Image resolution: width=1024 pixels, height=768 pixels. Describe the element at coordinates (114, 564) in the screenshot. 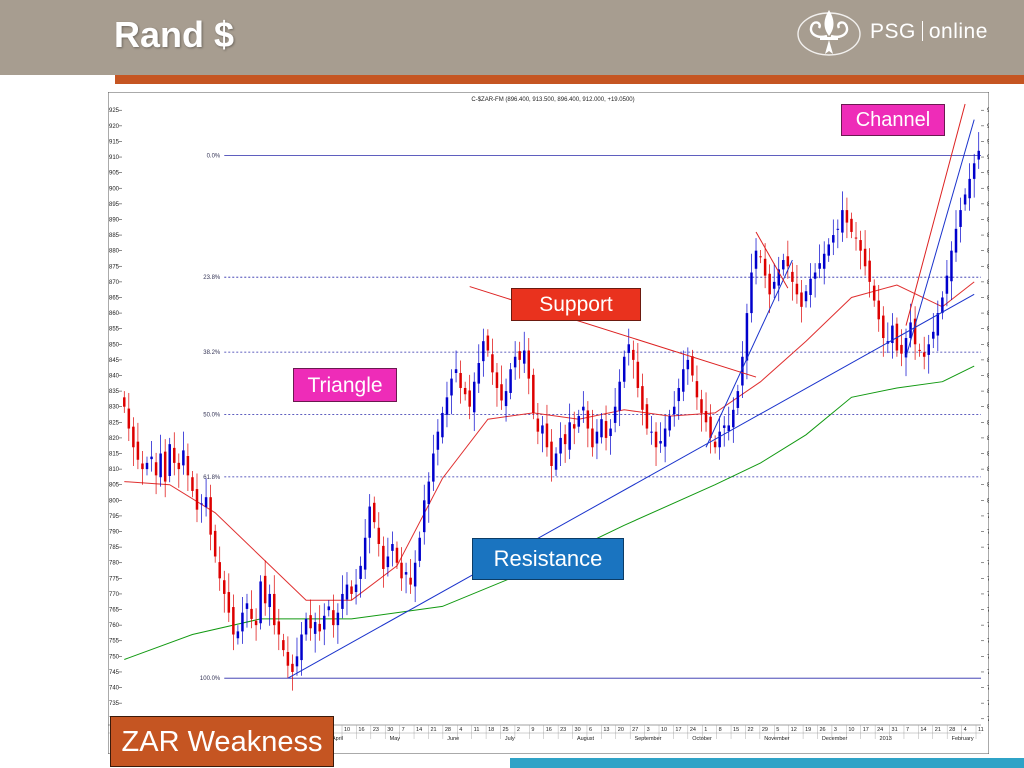

I see `y-tick-label-left: 780` at that location.